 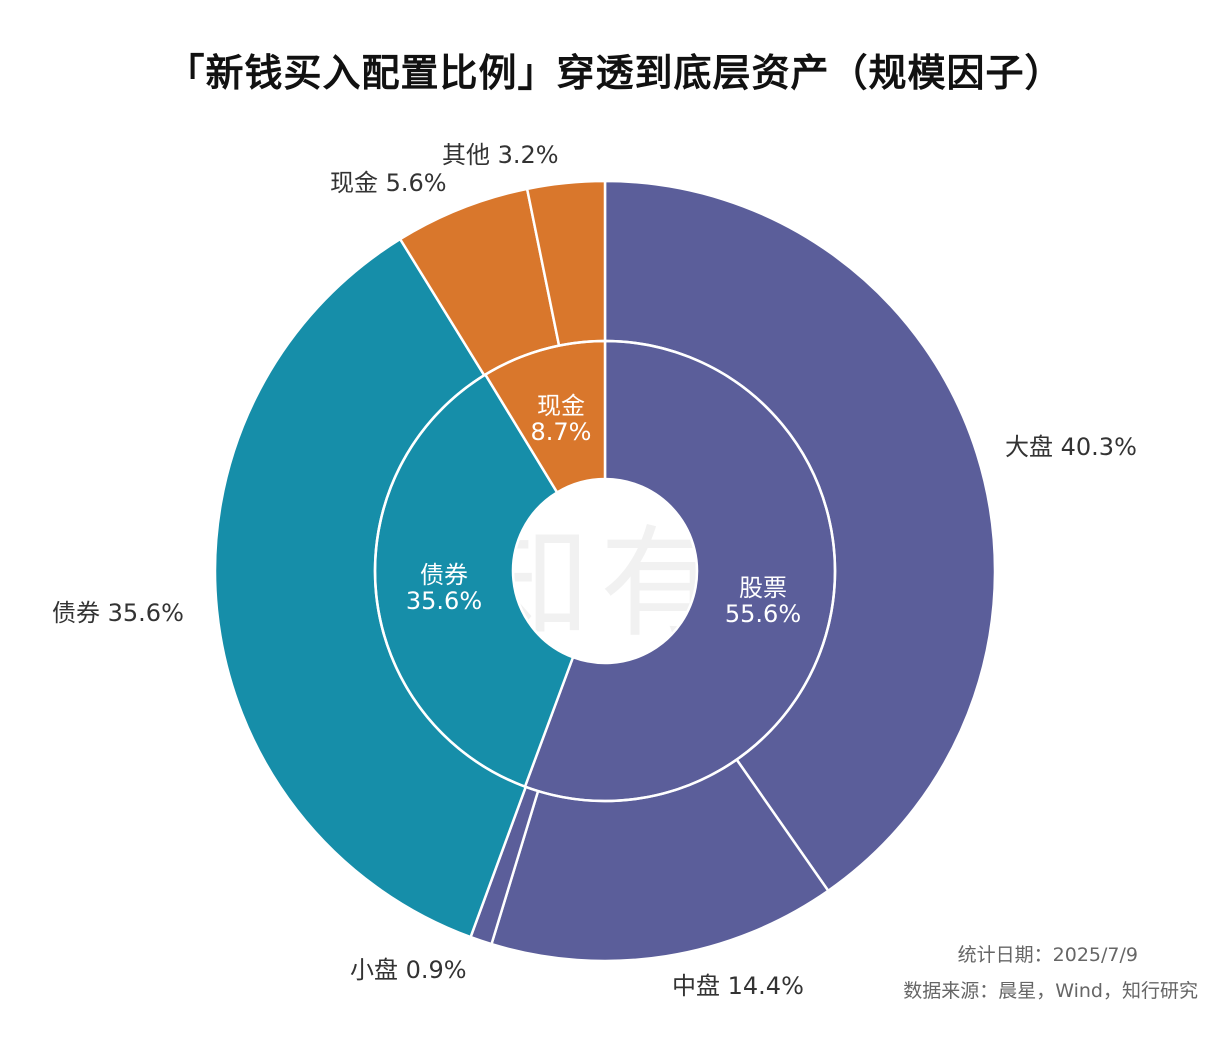 What do you see at coordinates (561, 432) in the screenshot?
I see `inner-label-value-cash: 8.7%` at bounding box center [561, 432].